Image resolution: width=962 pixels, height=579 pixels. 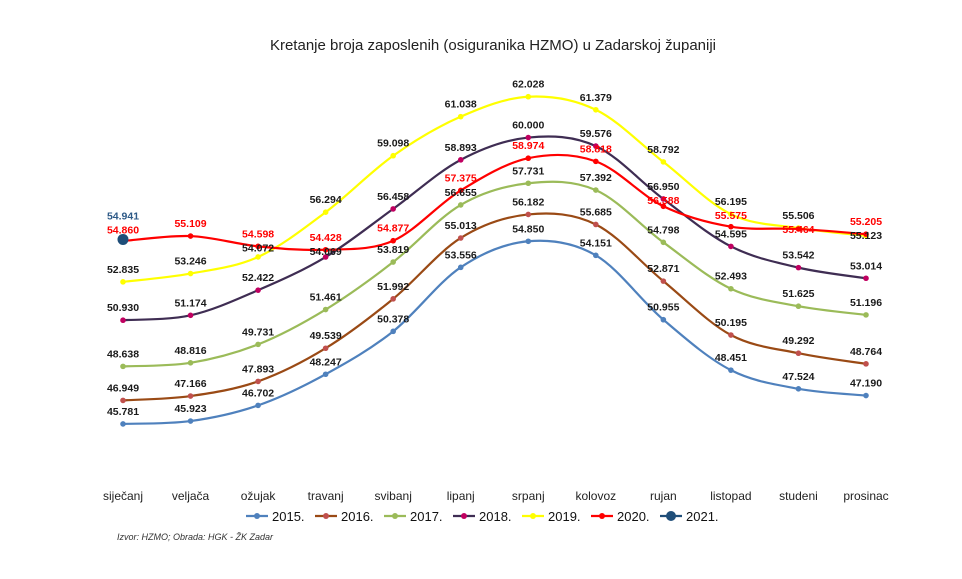 I want to click on x-tick-label: prosinac, so click(x=865, y=496).